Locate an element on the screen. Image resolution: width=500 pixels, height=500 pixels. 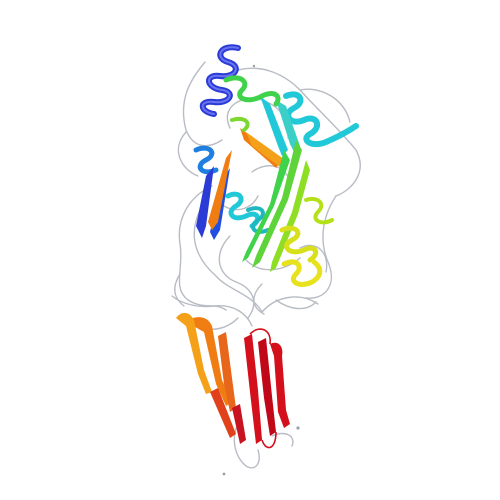
helix-blue is located at coordinates (220, 80).